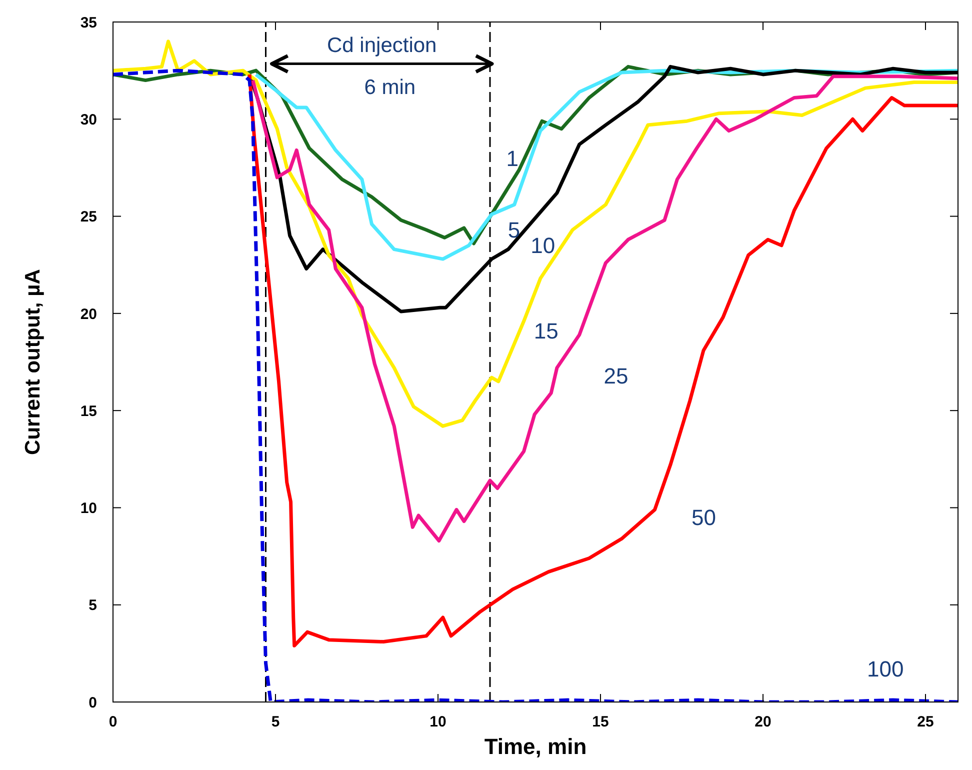 The height and width of the screenshot is (770, 972). What do you see at coordinates (763, 722) in the screenshot?
I see `x-tick-label: 20` at bounding box center [763, 722].